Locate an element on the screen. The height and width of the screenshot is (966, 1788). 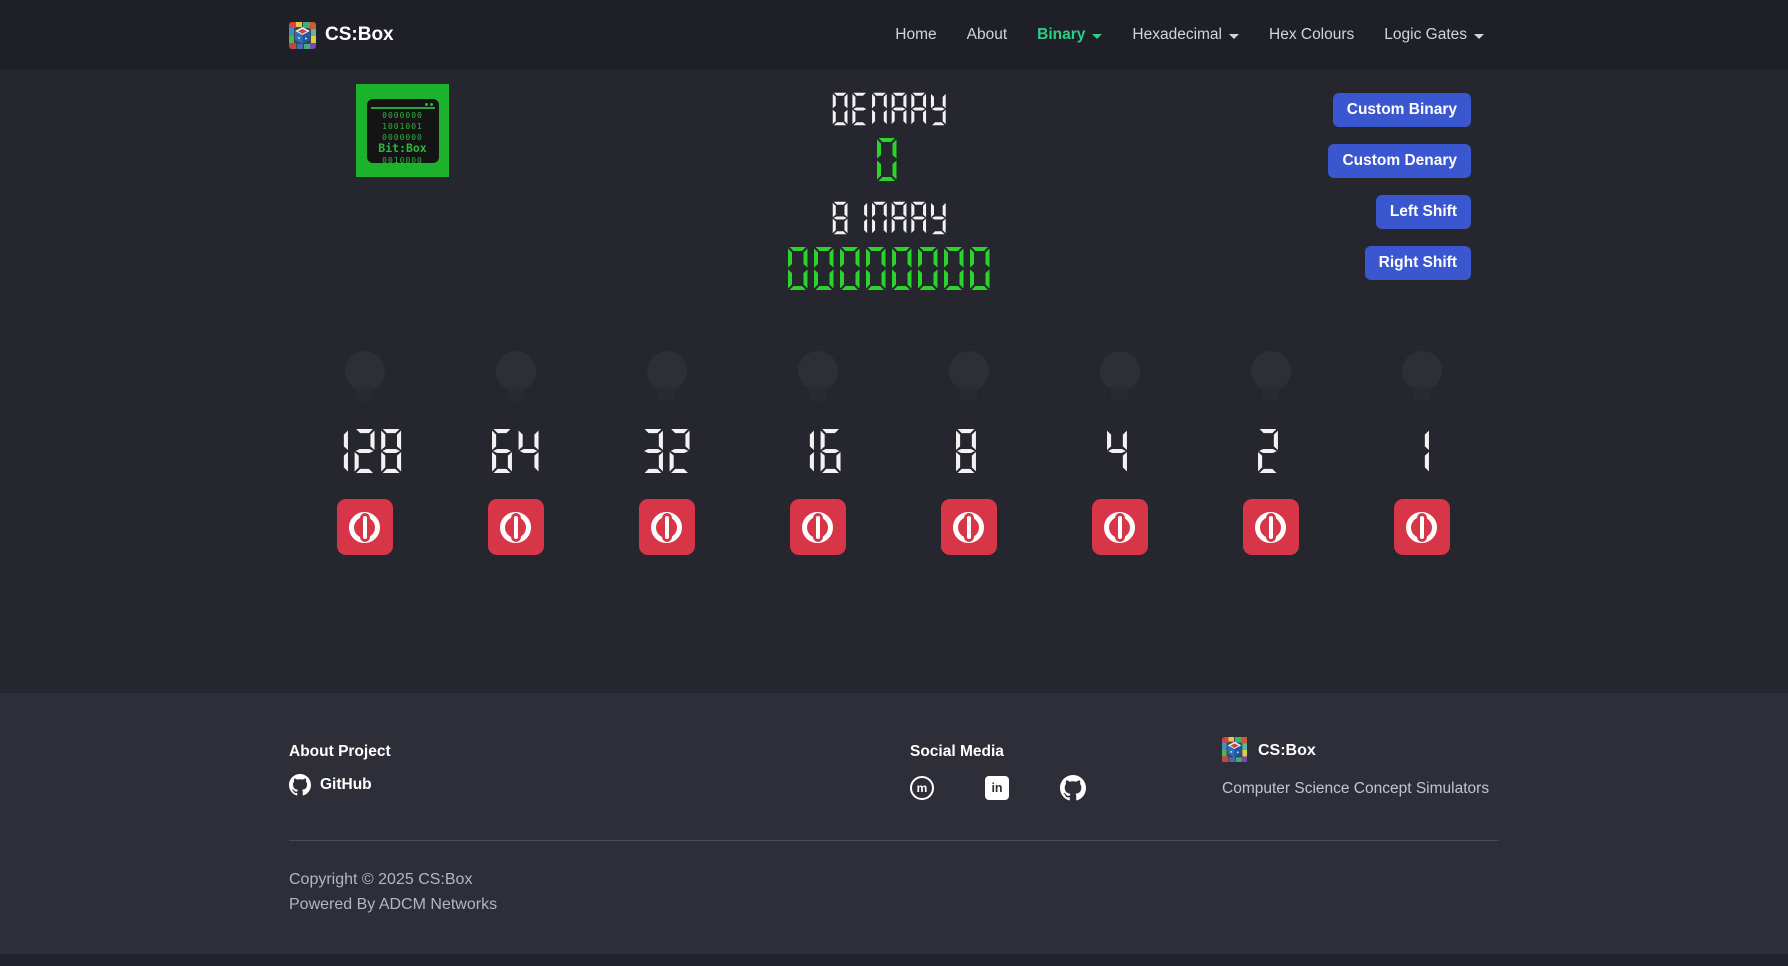
powered-by-text: Powered By ADCM Networks is located at coordinates (393, 904).